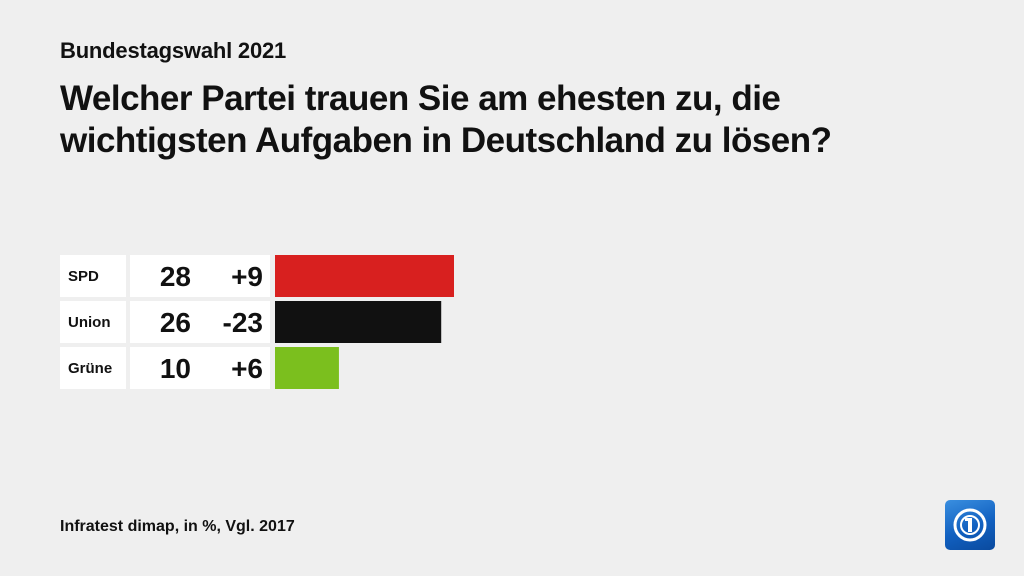 The image size is (1024, 576). Describe the element at coordinates (175, 322) in the screenshot. I see `data-label-value: 26` at that location.